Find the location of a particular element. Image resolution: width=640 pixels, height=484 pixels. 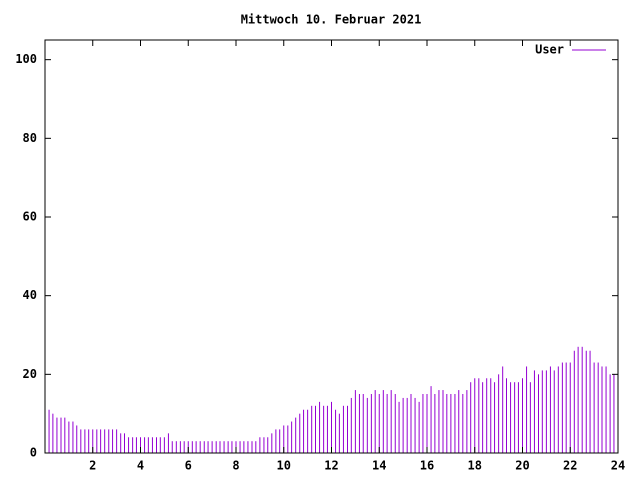

x-tick-label: 8 is located at coordinates (235, 466).